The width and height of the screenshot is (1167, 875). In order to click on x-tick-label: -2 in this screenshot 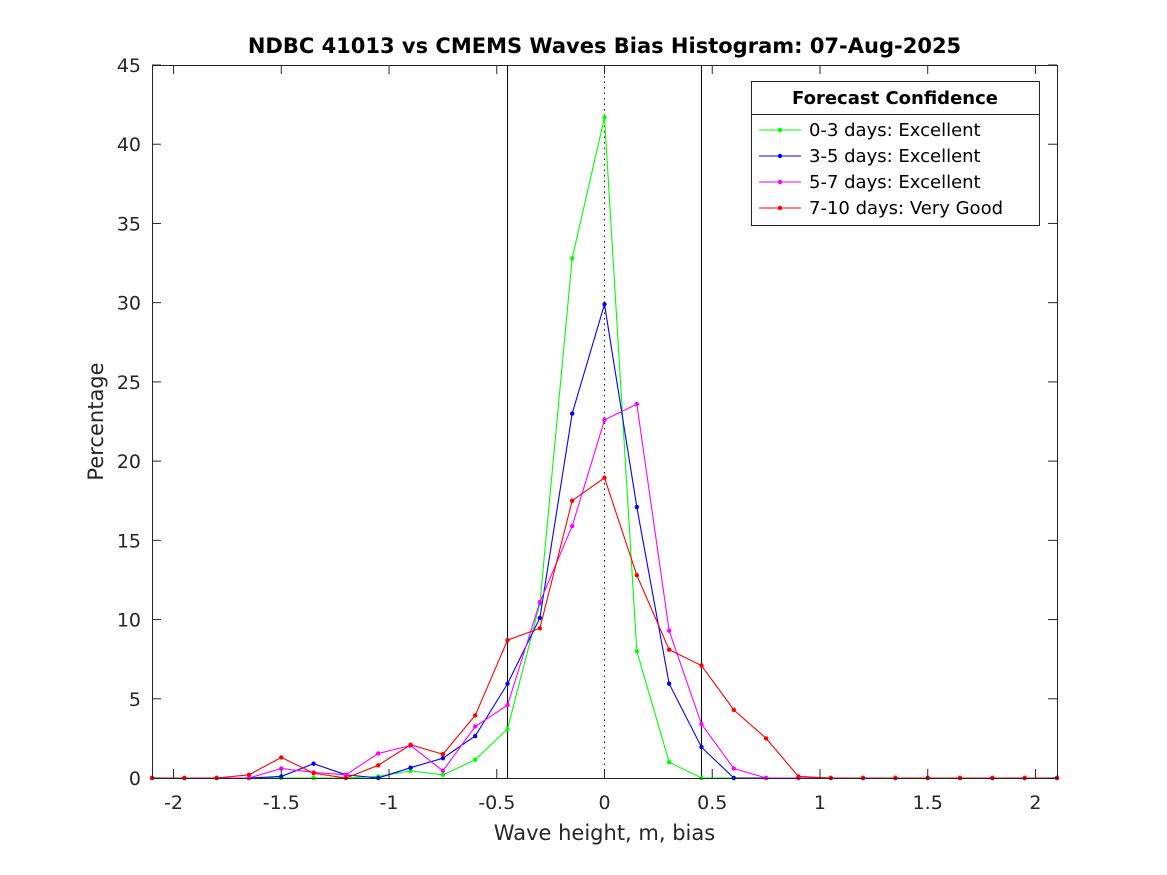, I will do `click(173, 803)`.